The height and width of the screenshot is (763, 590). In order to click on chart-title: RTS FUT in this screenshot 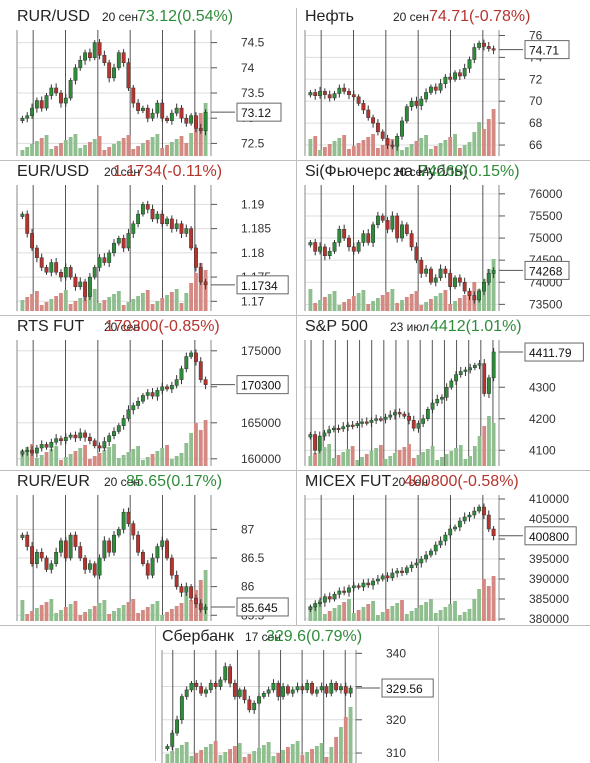, I will do `click(51, 326)`.